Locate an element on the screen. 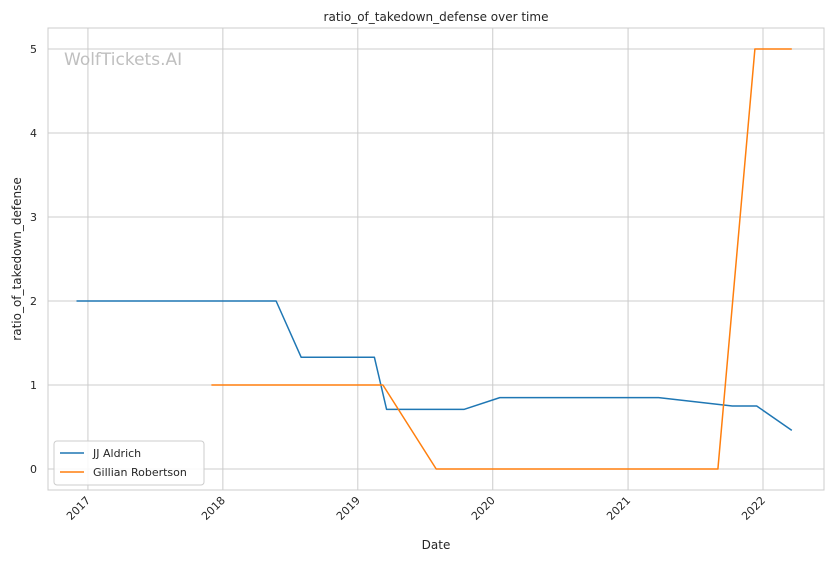  y-tick-label: 4 is located at coordinates (33, 133).